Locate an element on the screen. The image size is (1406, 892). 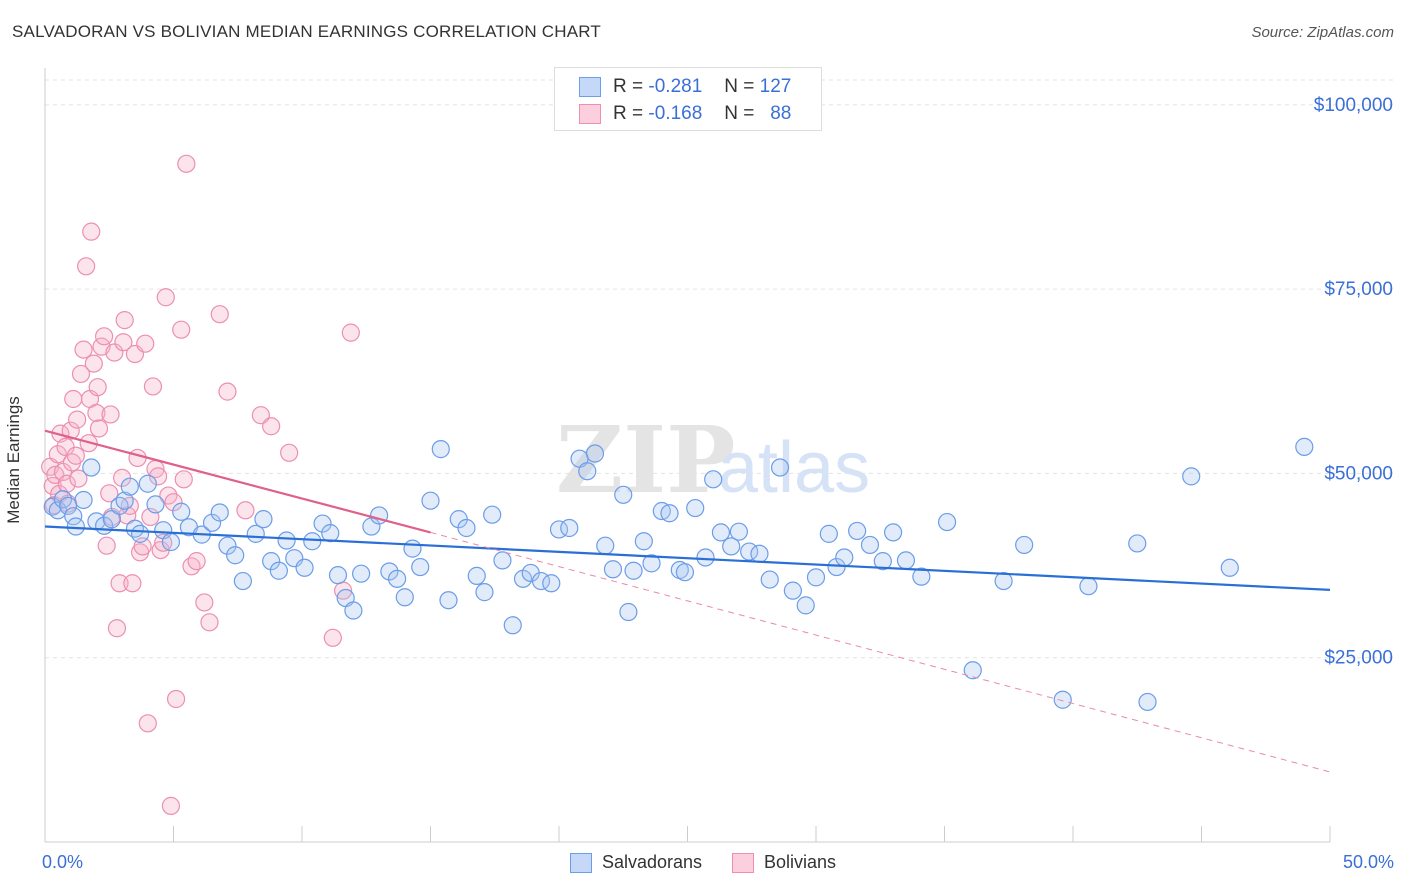
n-value: 127 is located at coordinates (775, 86).